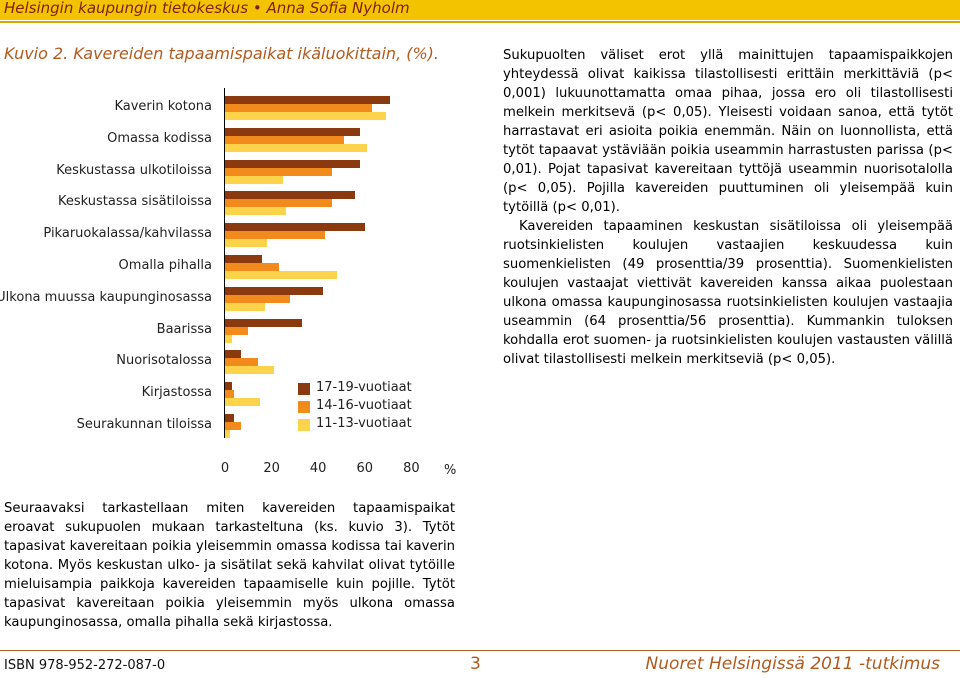 The image size is (960, 679). I want to click on category-label: Pikaruokalassa/kahvilassa, so click(127, 234).